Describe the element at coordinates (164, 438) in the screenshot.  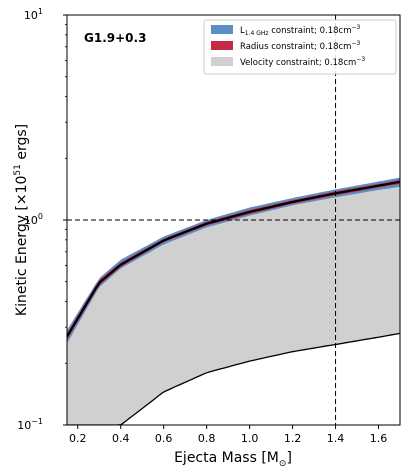
I see `x-tick-label: 0.6` at that location.